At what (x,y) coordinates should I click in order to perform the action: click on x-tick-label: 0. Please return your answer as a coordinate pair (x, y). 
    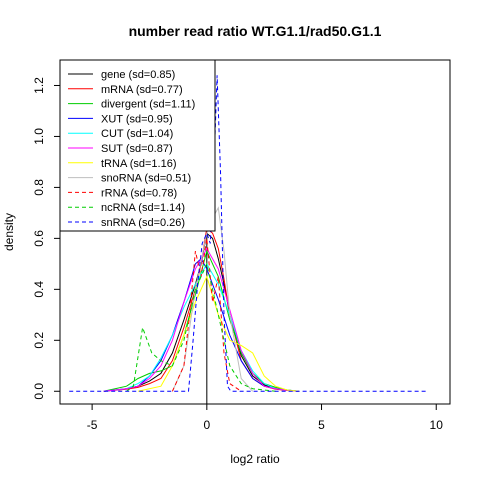
    Looking at the image, I should click on (206, 425).